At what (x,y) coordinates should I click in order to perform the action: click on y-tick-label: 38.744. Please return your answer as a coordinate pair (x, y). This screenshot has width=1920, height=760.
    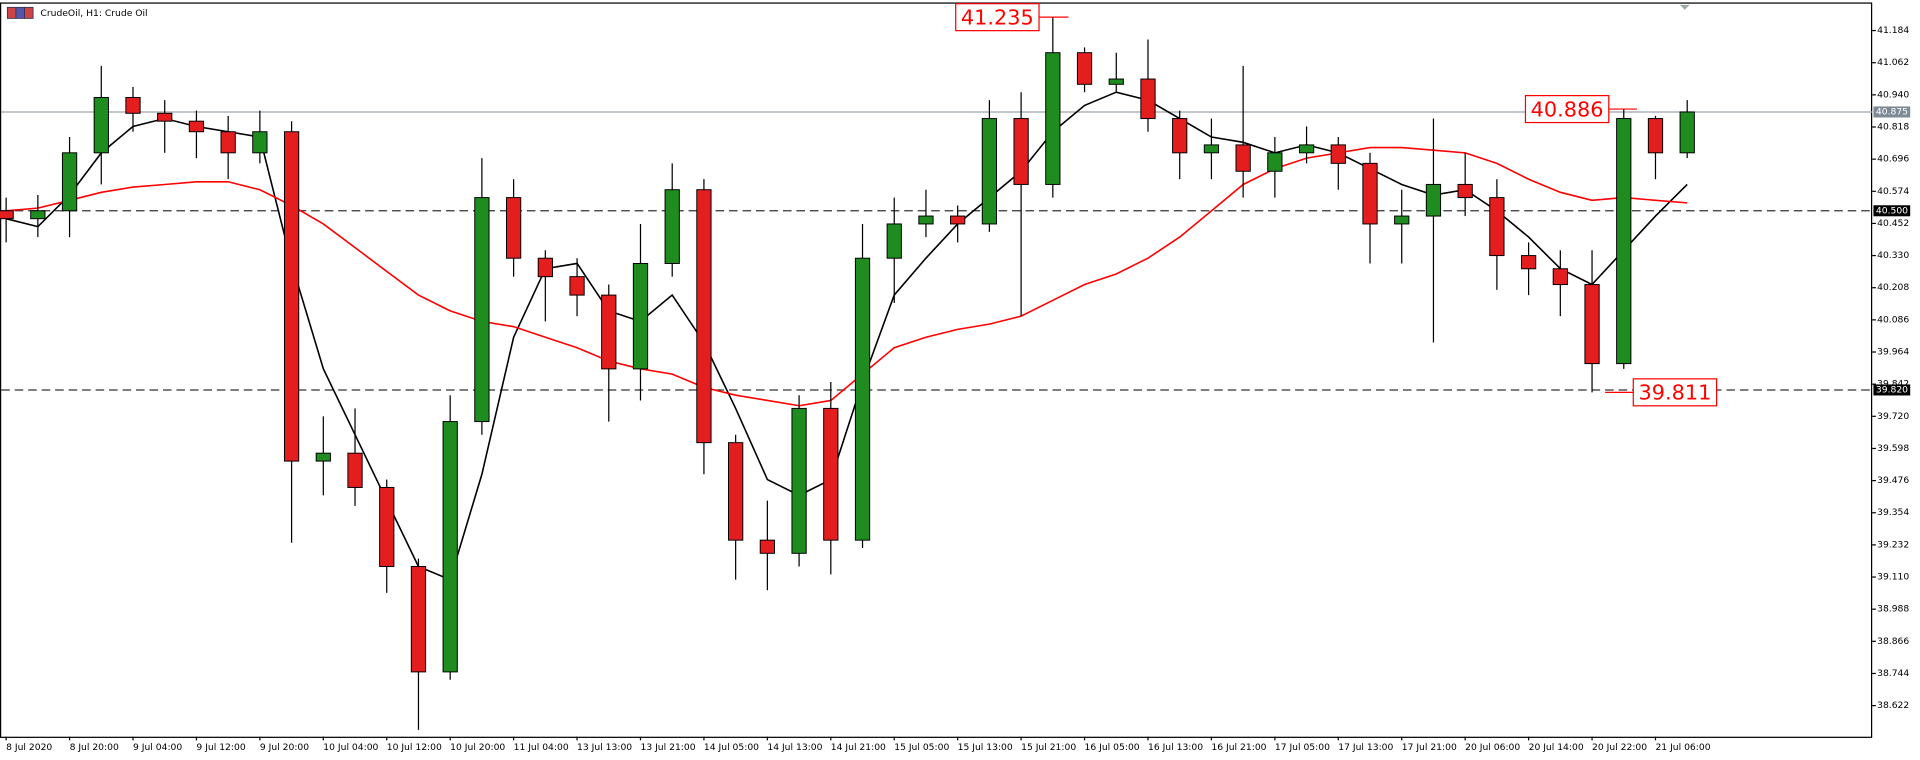
    Looking at the image, I should click on (1893, 673).